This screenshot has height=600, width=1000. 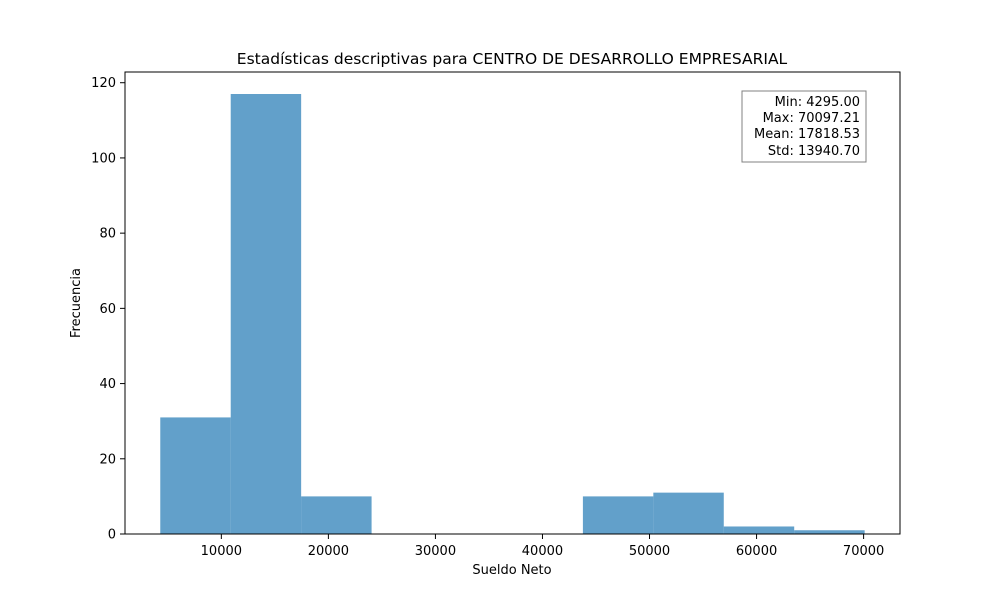 What do you see at coordinates (112, 535) in the screenshot?
I see `y-tick-label: 0` at bounding box center [112, 535].